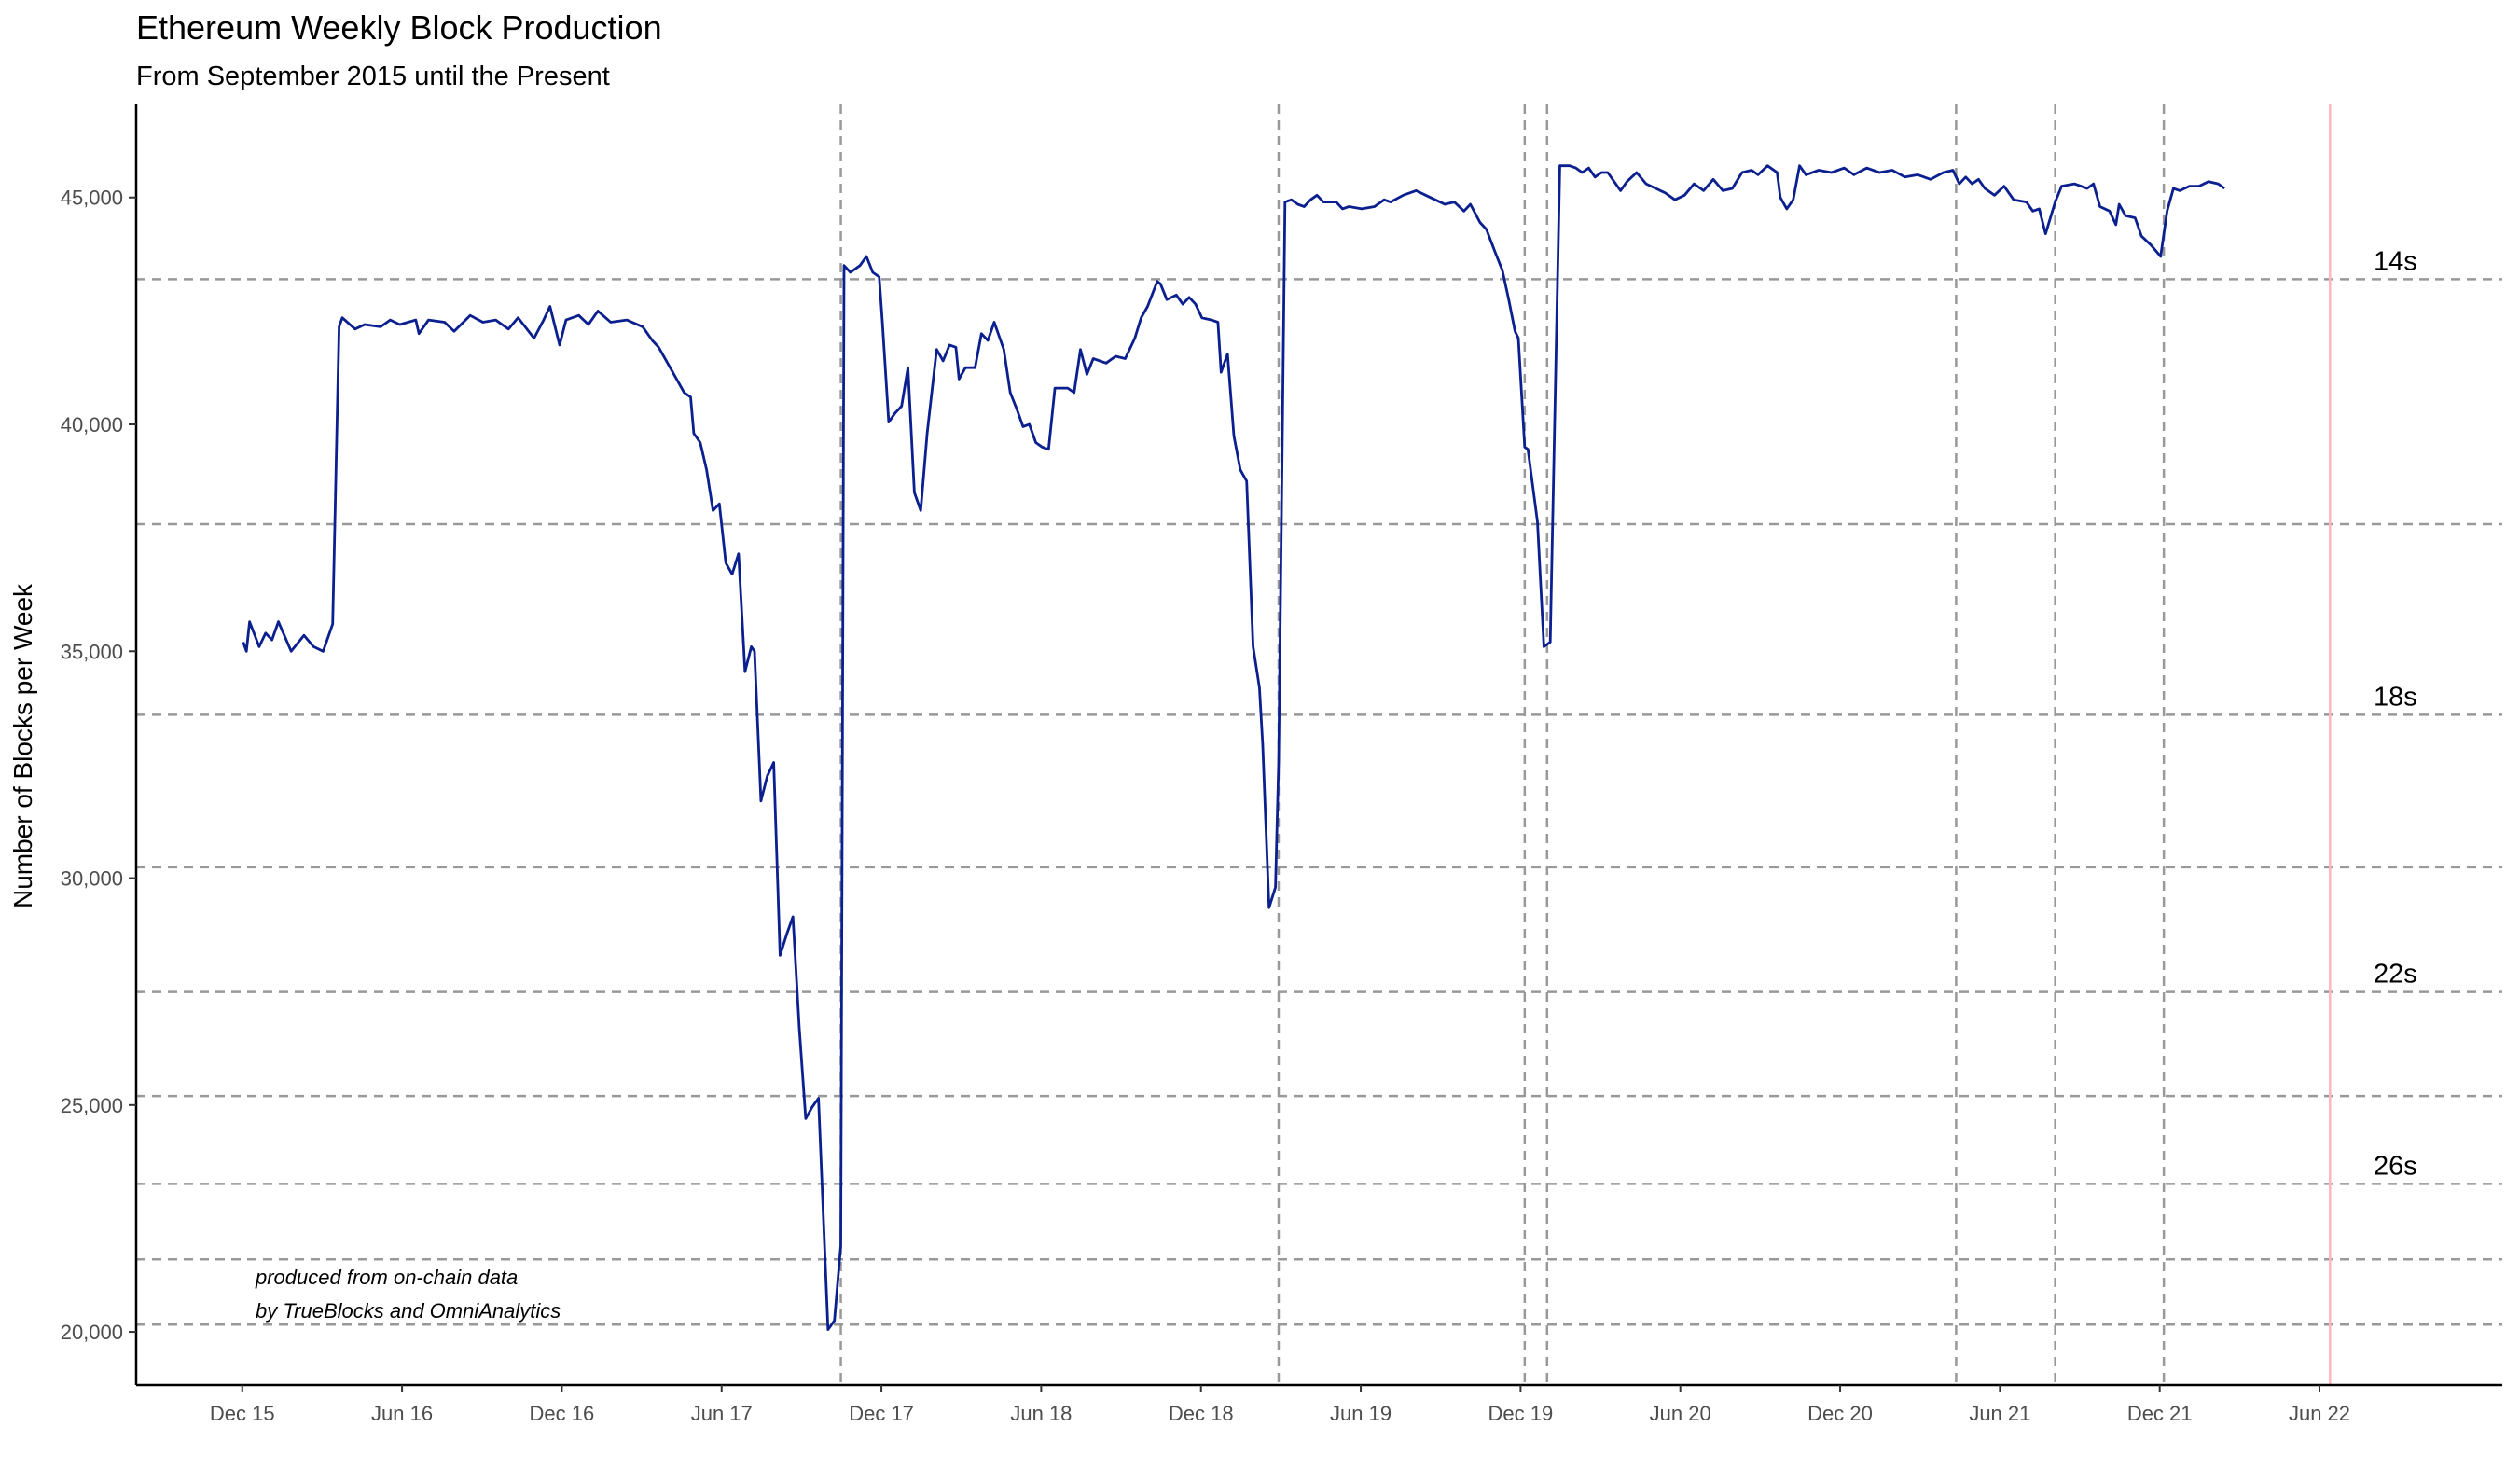 This screenshot has width=2520, height=1468. Describe the element at coordinates (92, 424) in the screenshot. I see `y-tick-label: 40,000` at that location.